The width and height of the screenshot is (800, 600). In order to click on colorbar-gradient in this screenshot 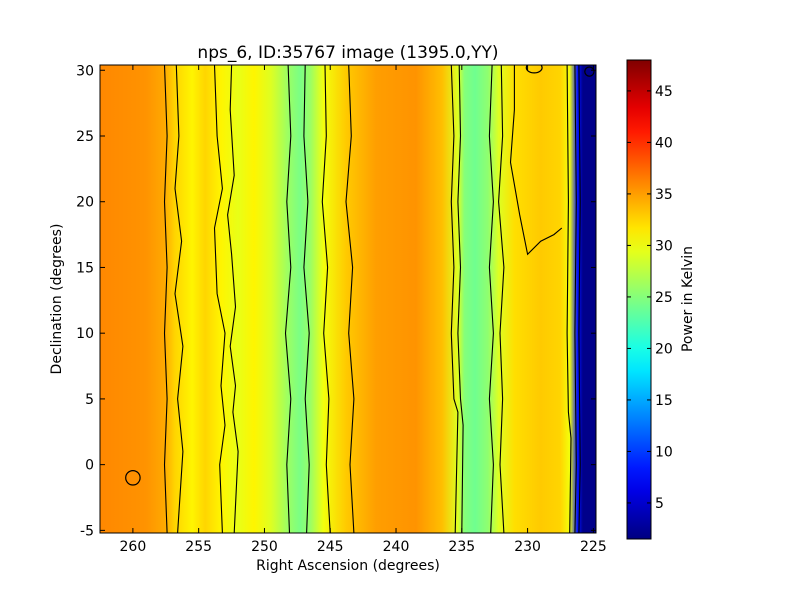, I will do `click(639, 299)`.